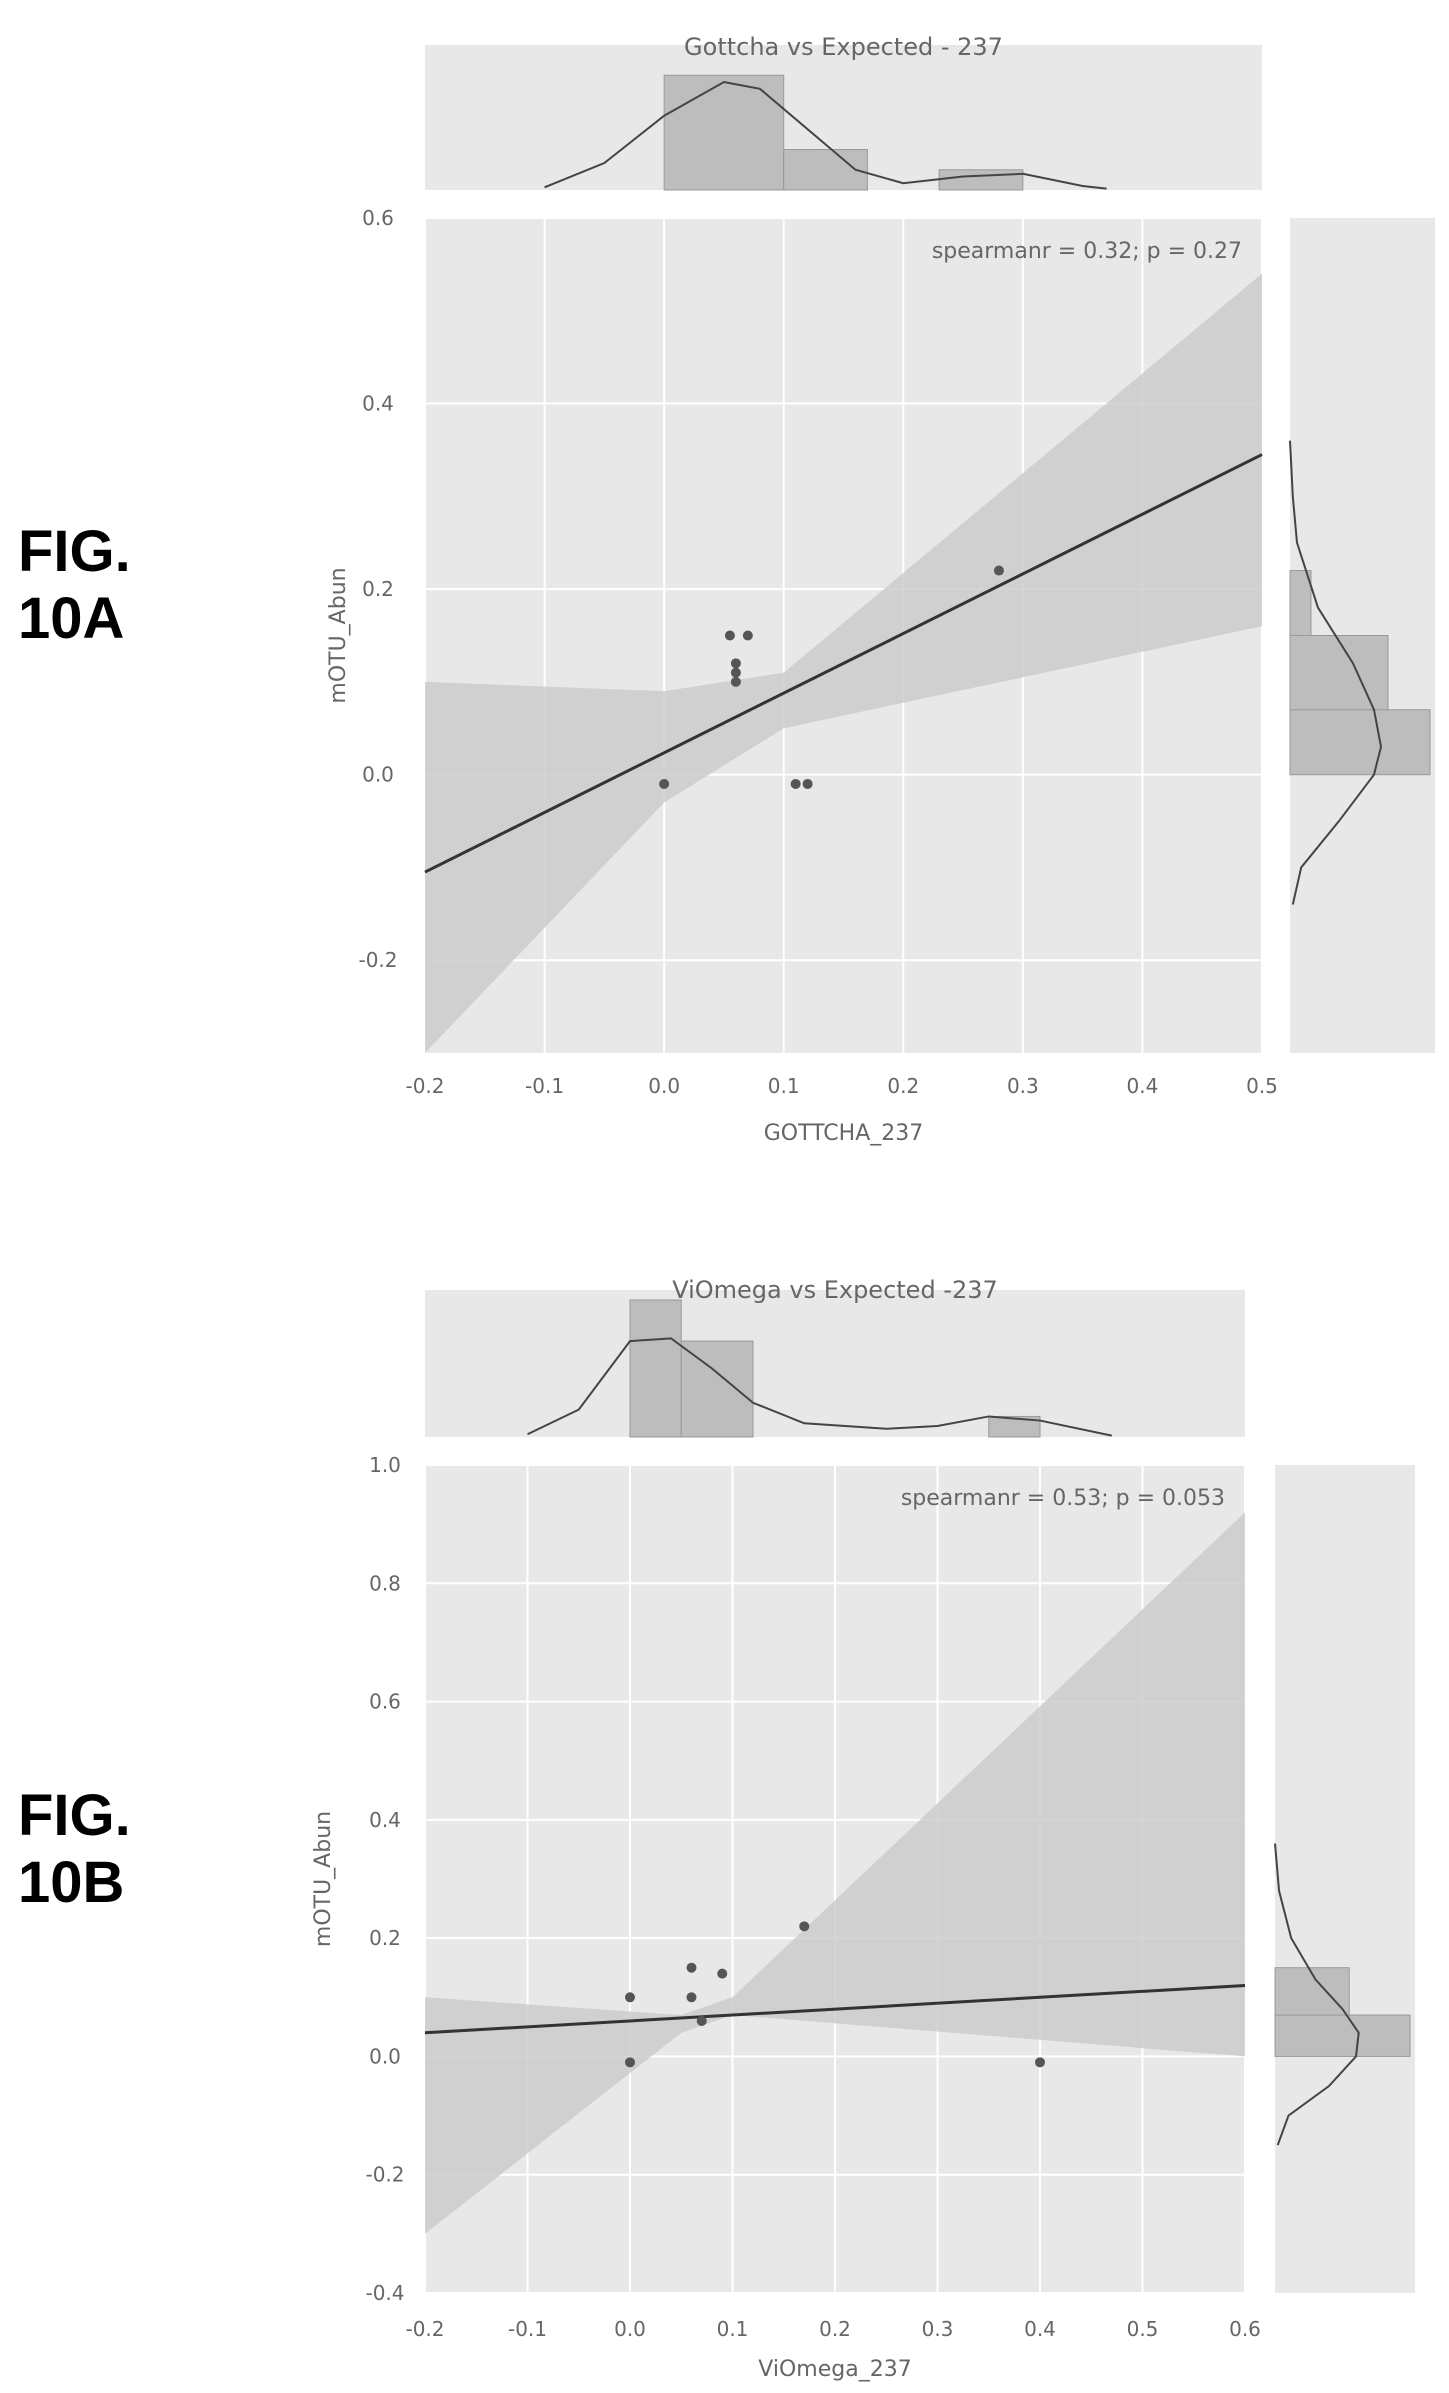  What do you see at coordinates (1087, 251) in the screenshot?
I see `stats-annotation: spearmanr = 0.32; p = 0.27` at bounding box center [1087, 251].